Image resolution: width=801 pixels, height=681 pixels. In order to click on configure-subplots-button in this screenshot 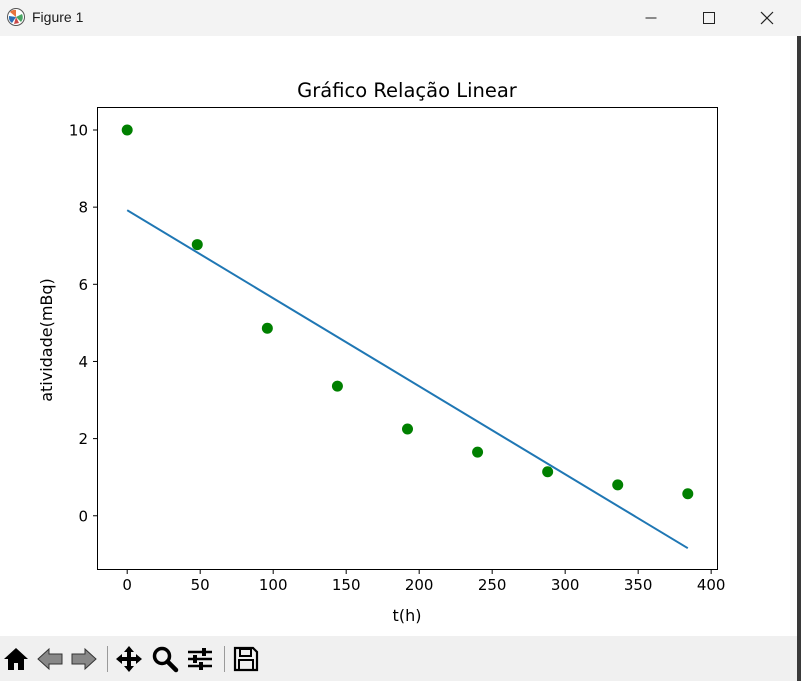, I will do `click(200, 659)`.